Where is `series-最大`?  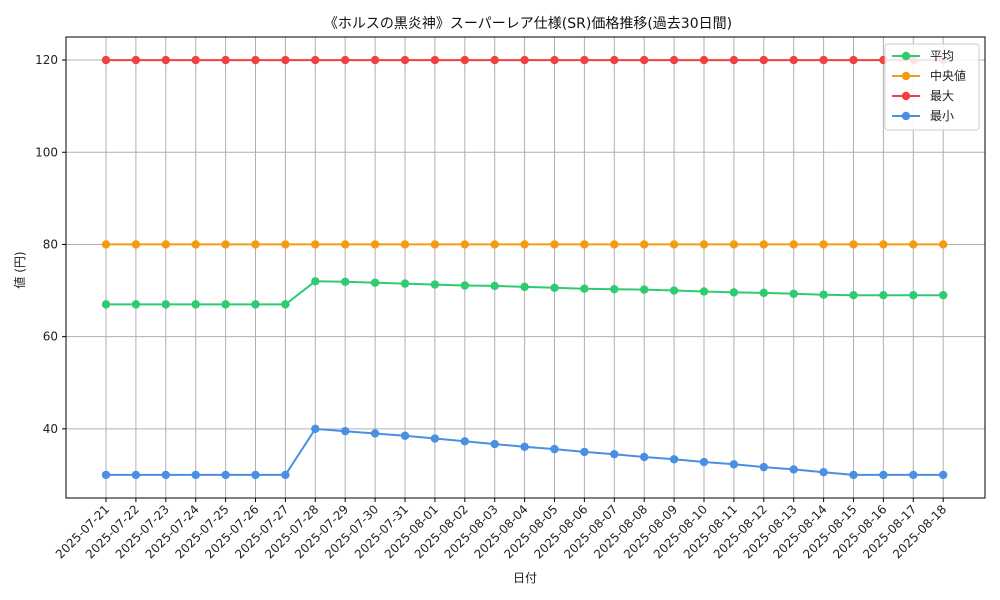 series-最大 is located at coordinates (524, 60).